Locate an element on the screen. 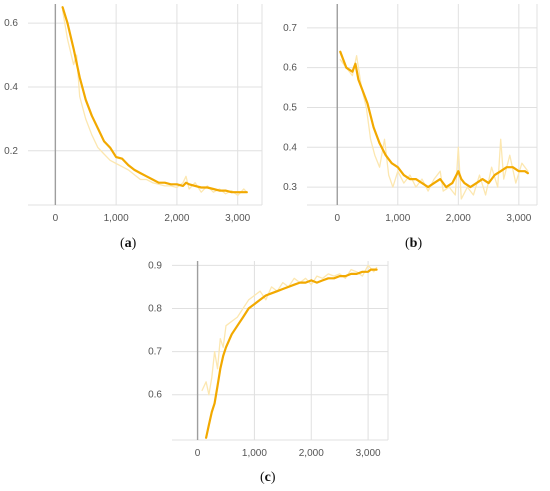 The image size is (550, 491). caption-b-open: ( is located at coordinates (407, 243).